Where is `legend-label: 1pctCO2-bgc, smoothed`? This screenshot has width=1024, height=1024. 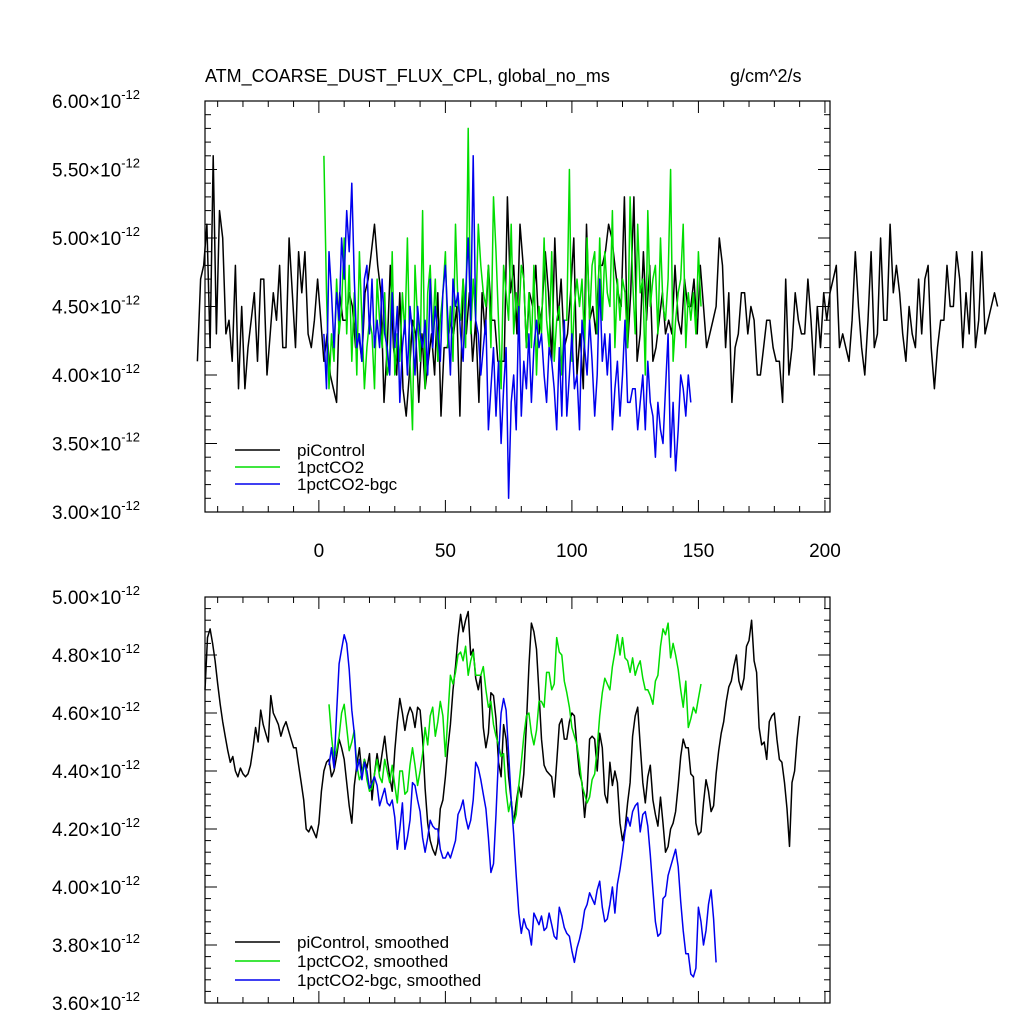 legend-label: 1pctCO2-bgc, smoothed is located at coordinates (389, 980).